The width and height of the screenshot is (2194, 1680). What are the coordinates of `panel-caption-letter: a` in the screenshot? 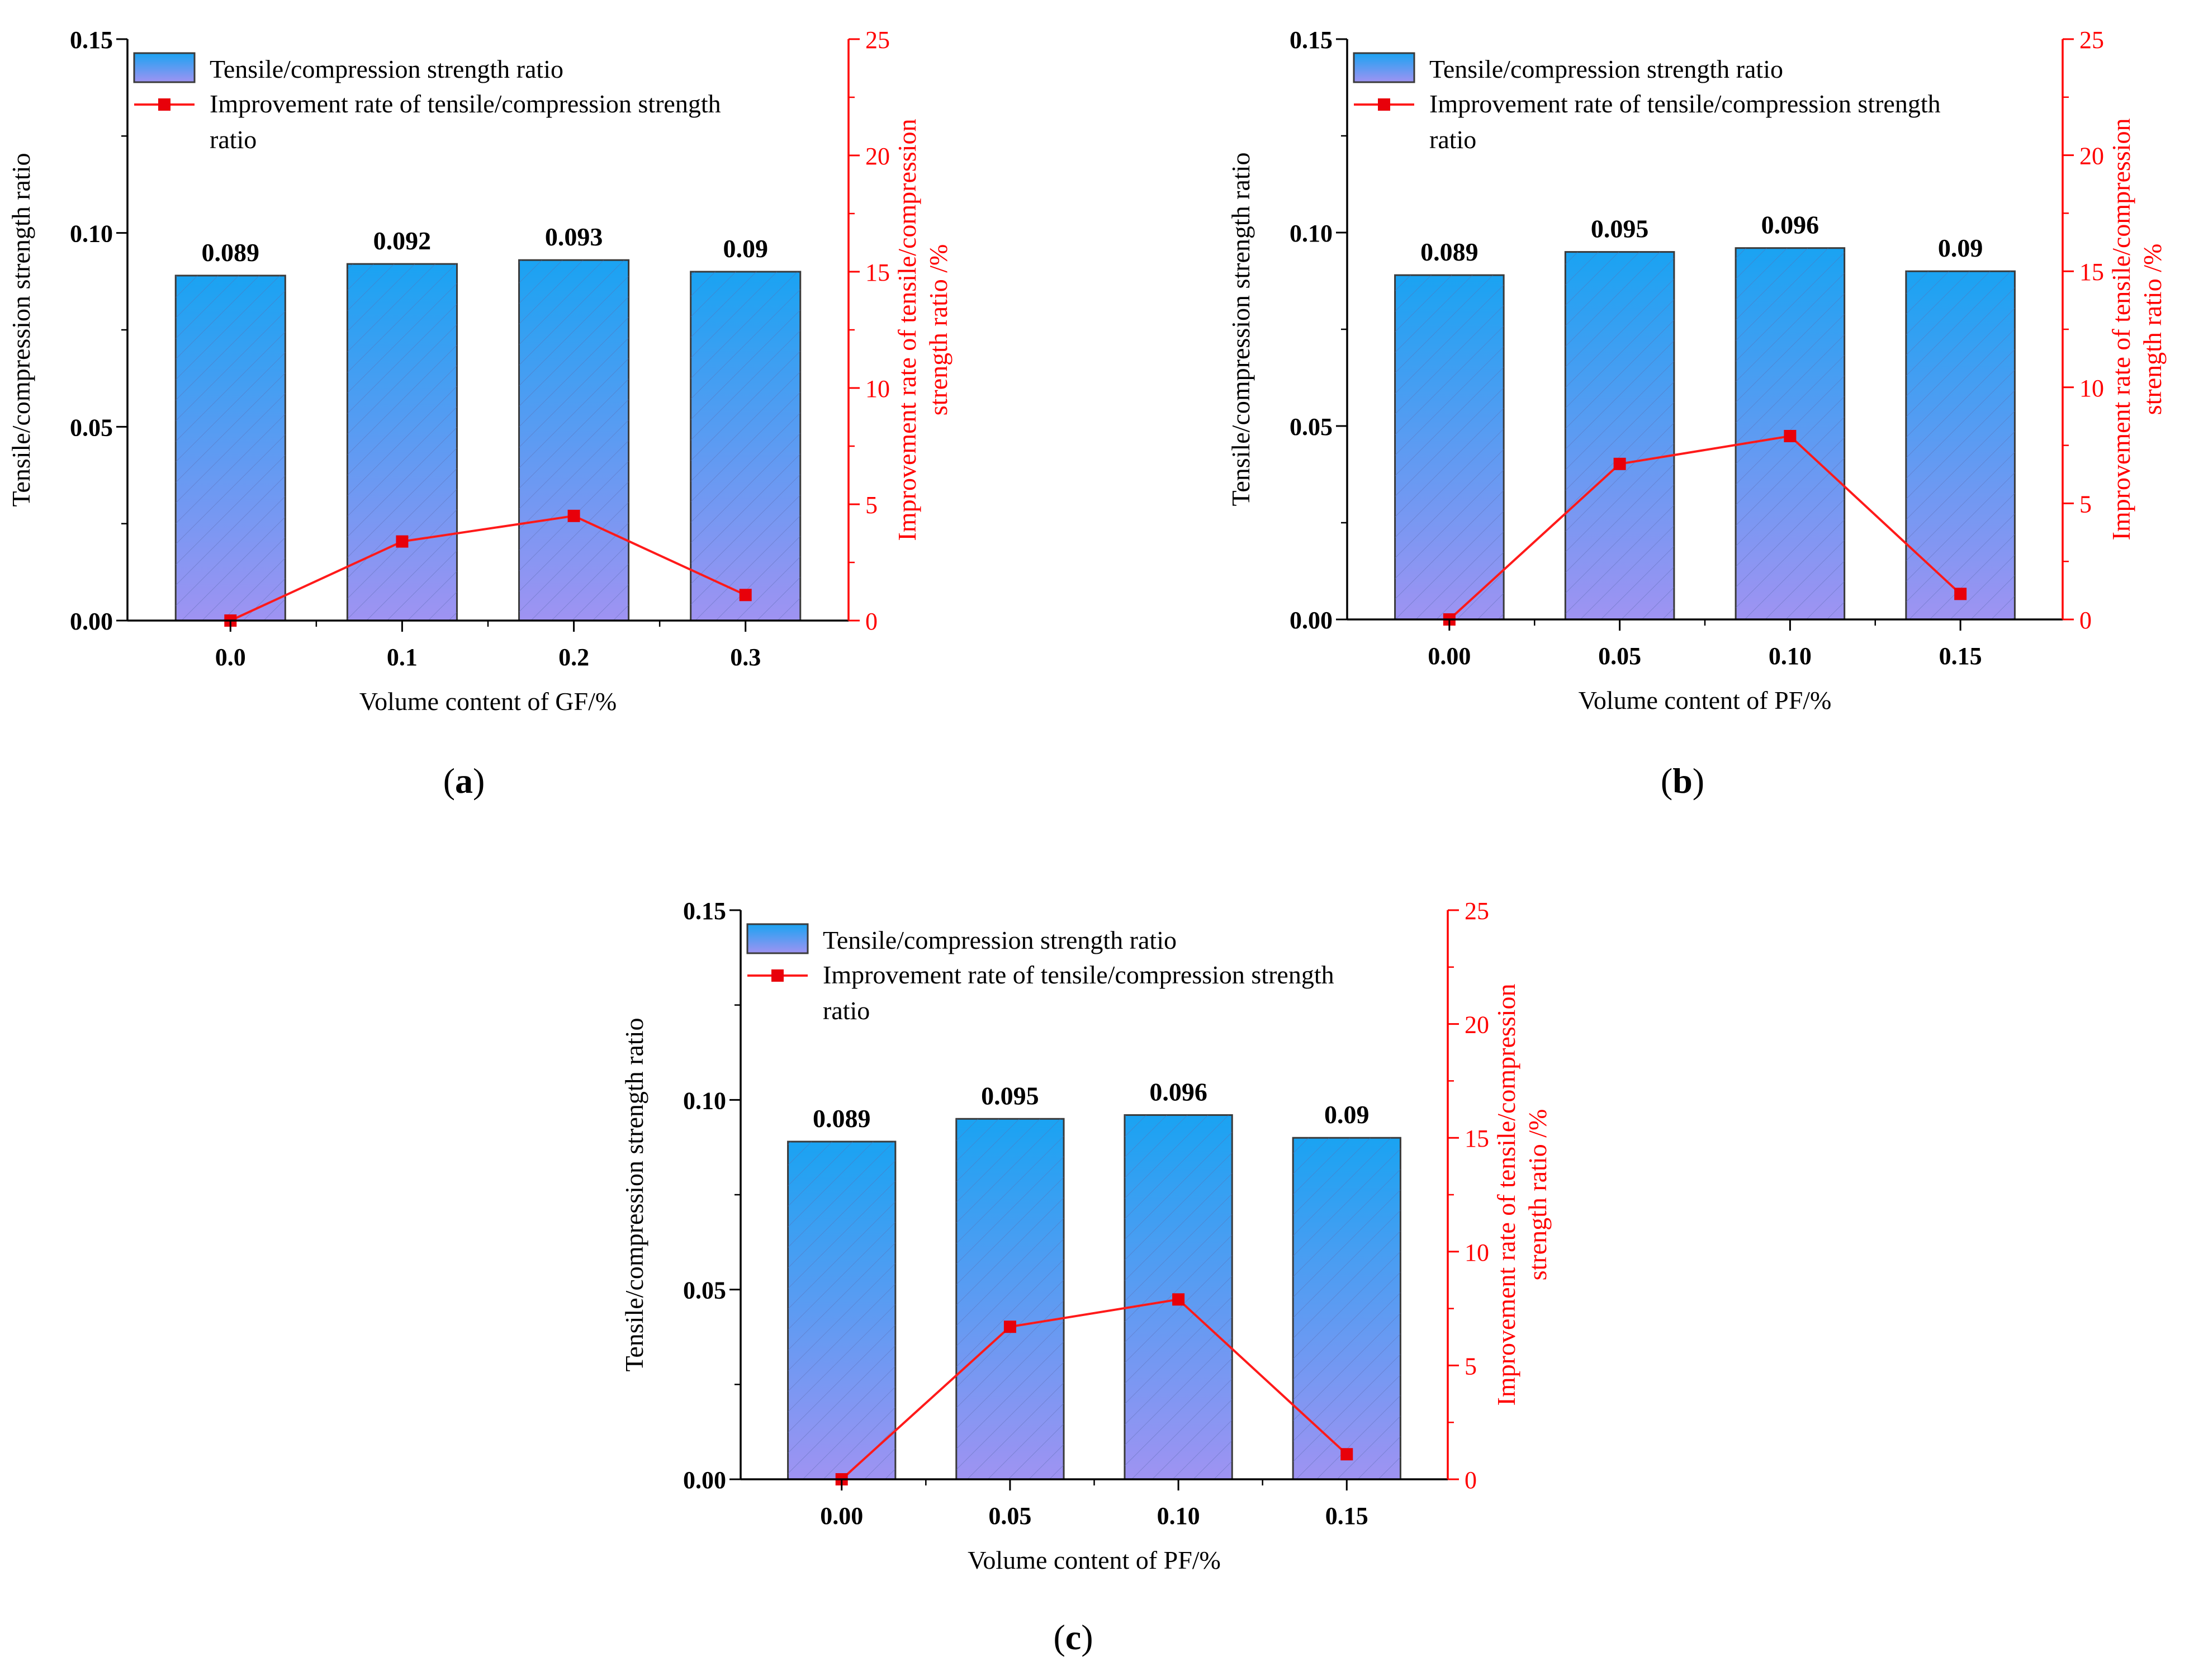 It's located at (464, 781).